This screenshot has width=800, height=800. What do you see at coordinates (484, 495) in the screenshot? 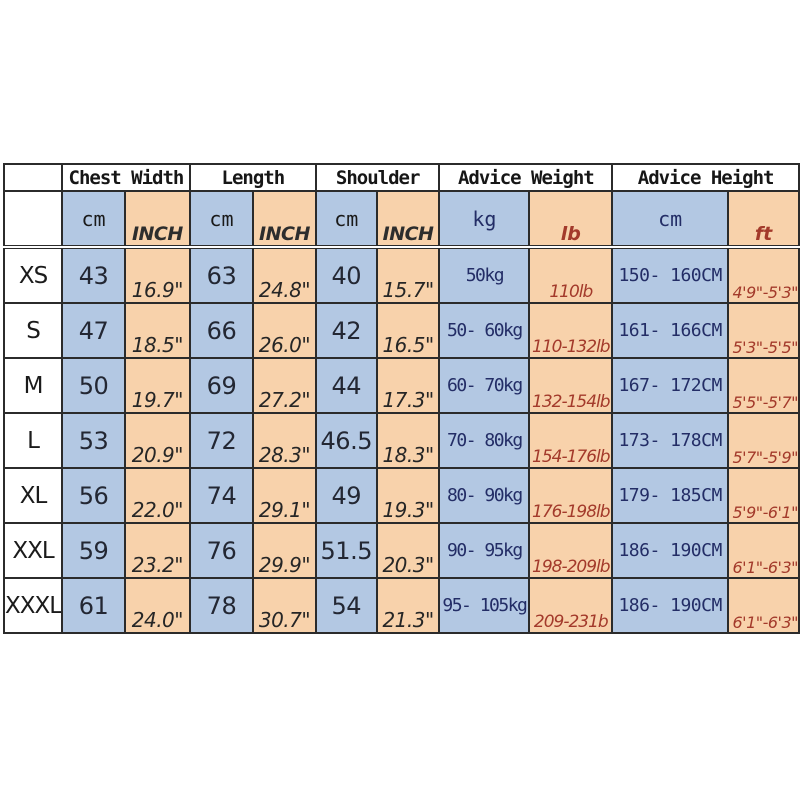
I see `weight-kg-value: 80- 90kg` at bounding box center [484, 495].